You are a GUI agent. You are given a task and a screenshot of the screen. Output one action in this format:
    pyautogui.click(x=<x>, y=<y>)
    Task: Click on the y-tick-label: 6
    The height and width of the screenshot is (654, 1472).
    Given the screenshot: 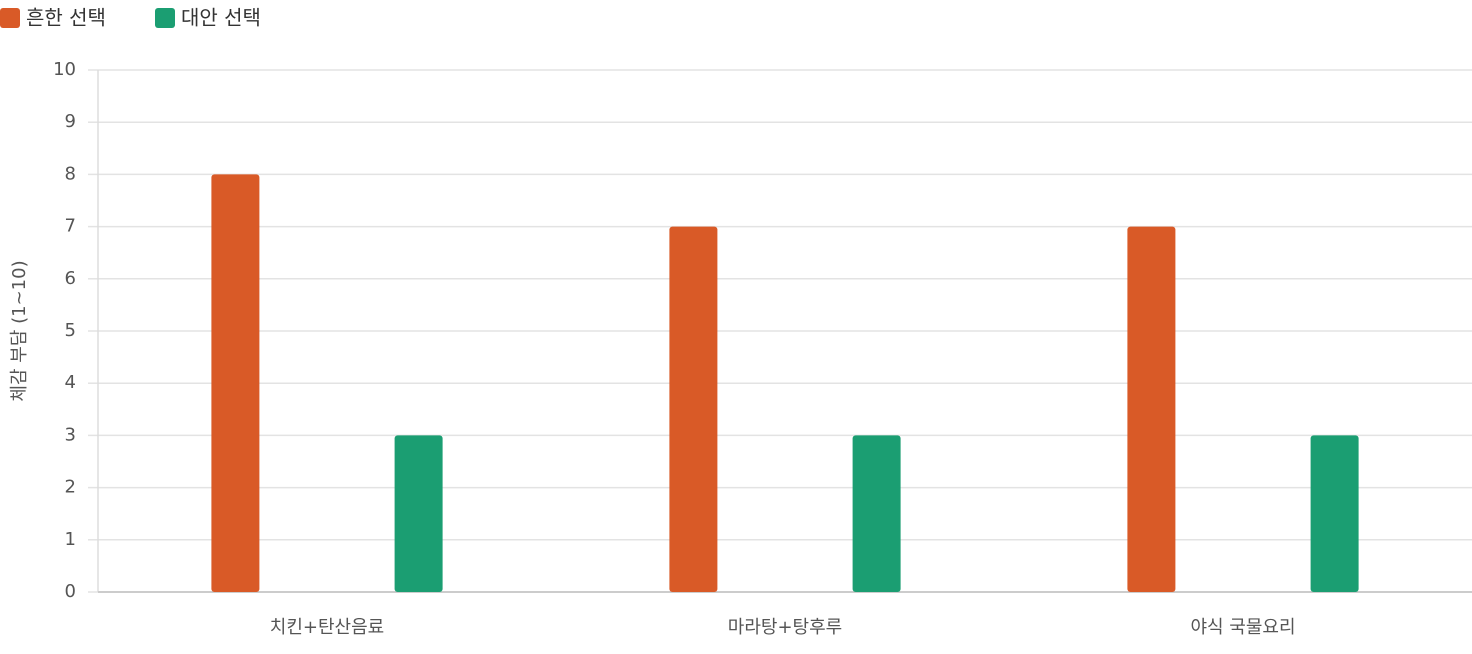 What is the action you would take?
    pyautogui.click(x=70, y=278)
    